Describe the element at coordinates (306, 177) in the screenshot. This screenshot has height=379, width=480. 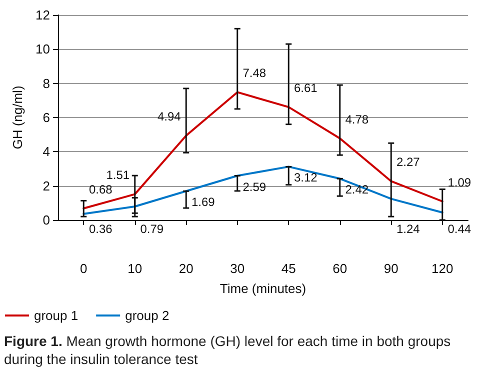
I see `data-label: 3.12` at that location.